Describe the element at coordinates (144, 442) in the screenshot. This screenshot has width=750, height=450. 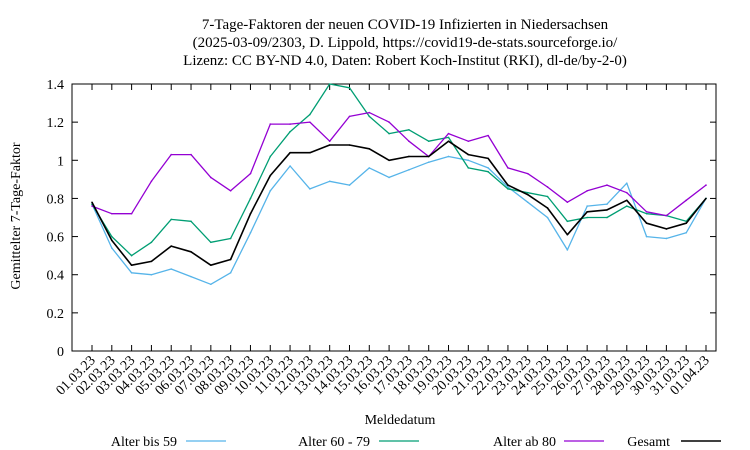
I see `legend-label-0: Alter bis 59` at that location.